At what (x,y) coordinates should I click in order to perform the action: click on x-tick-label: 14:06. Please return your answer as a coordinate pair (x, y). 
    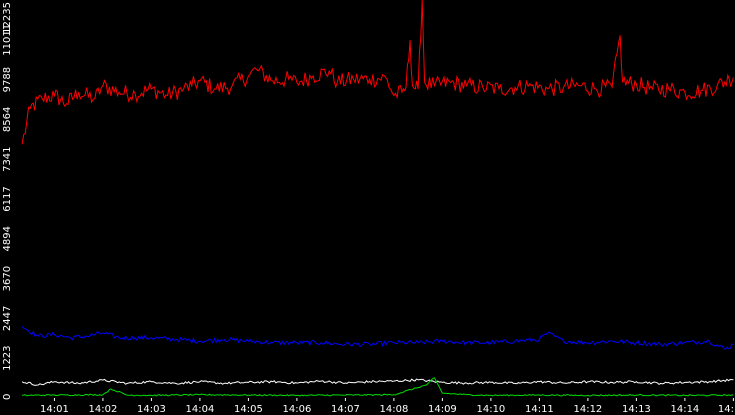
    Looking at the image, I should click on (296, 409).